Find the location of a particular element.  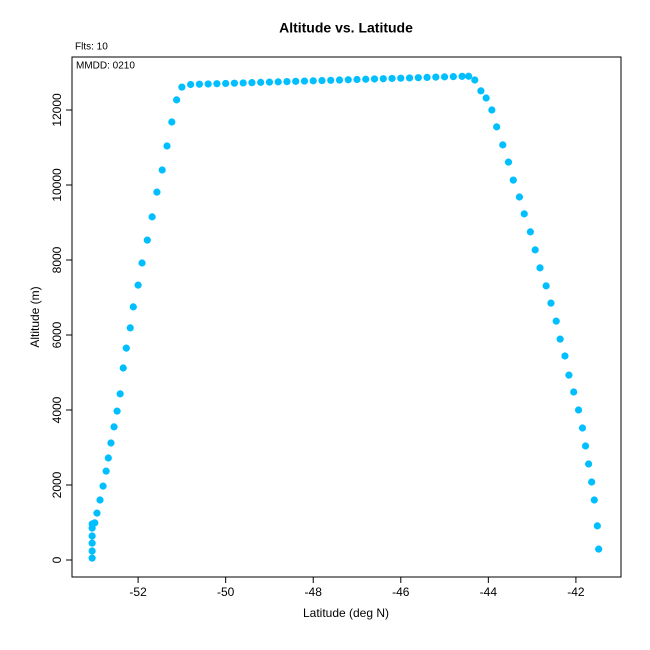

x-tick-label: -42 is located at coordinates (576, 592).